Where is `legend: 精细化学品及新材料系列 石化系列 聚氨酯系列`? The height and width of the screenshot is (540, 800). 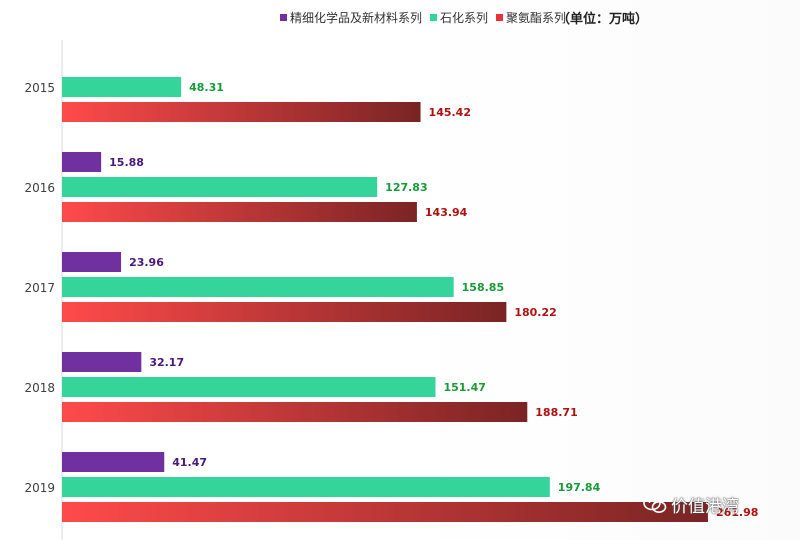
legend: 精细化学品及新材料系列 石化系列 聚氨酯系列 is located at coordinates (427, 17).